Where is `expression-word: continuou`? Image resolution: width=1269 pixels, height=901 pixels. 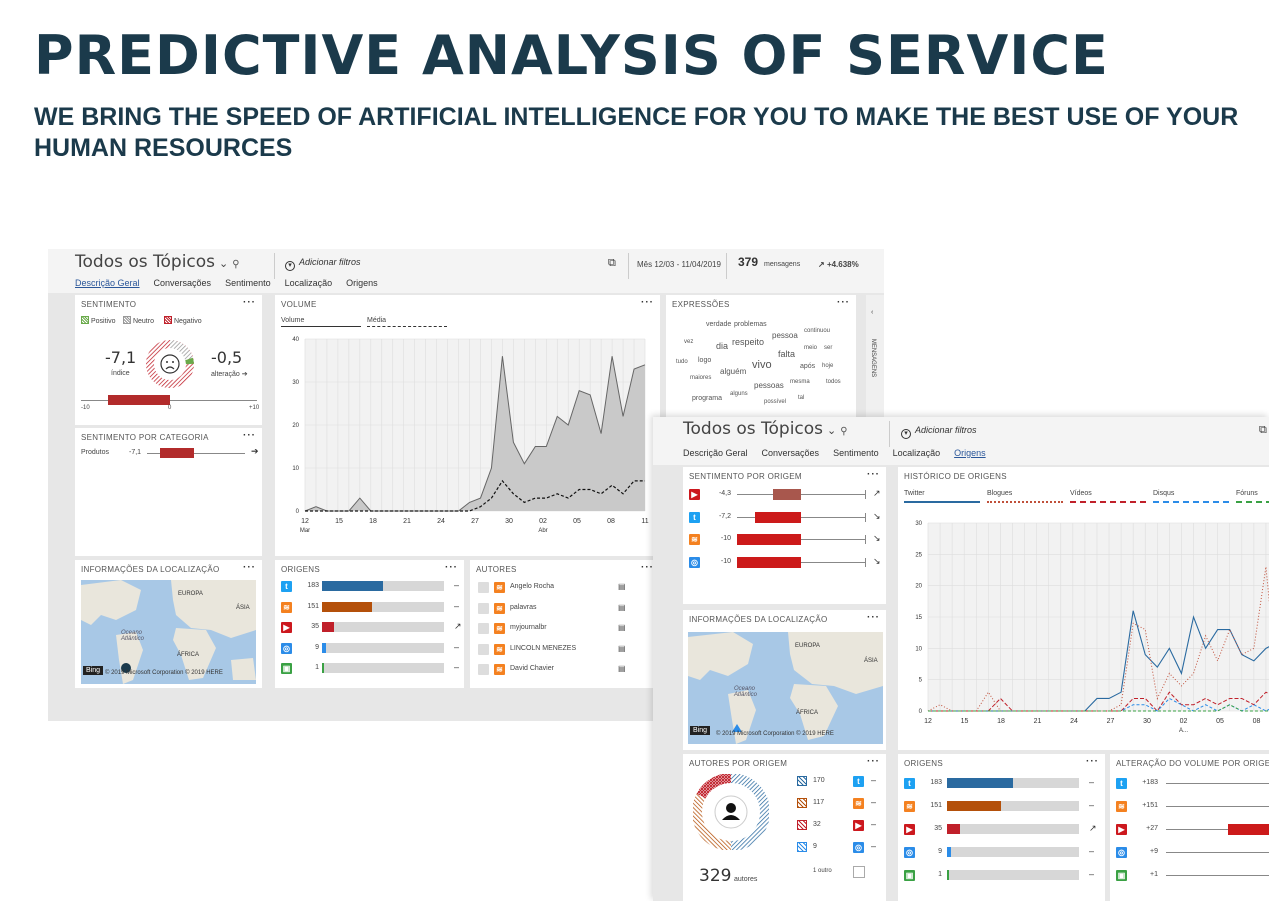 expression-word: continuou is located at coordinates (817, 331).